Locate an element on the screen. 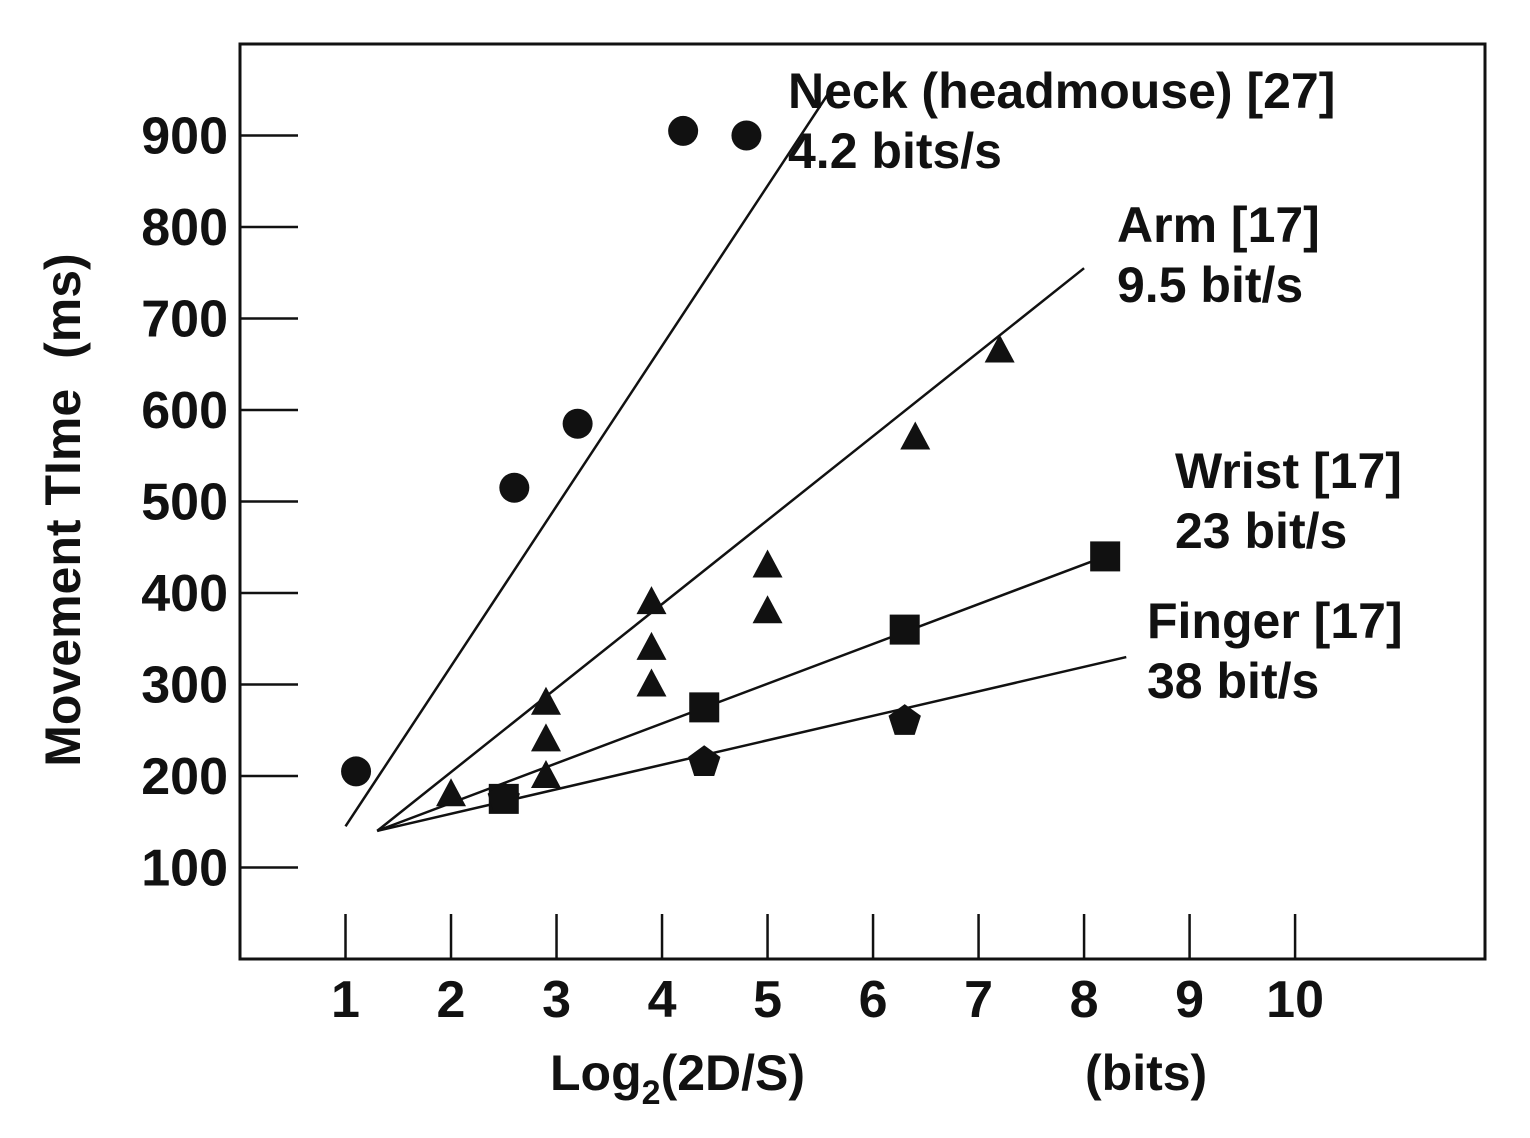 The image size is (1530, 1138). y-tick-label: 300 is located at coordinates (184, 686).